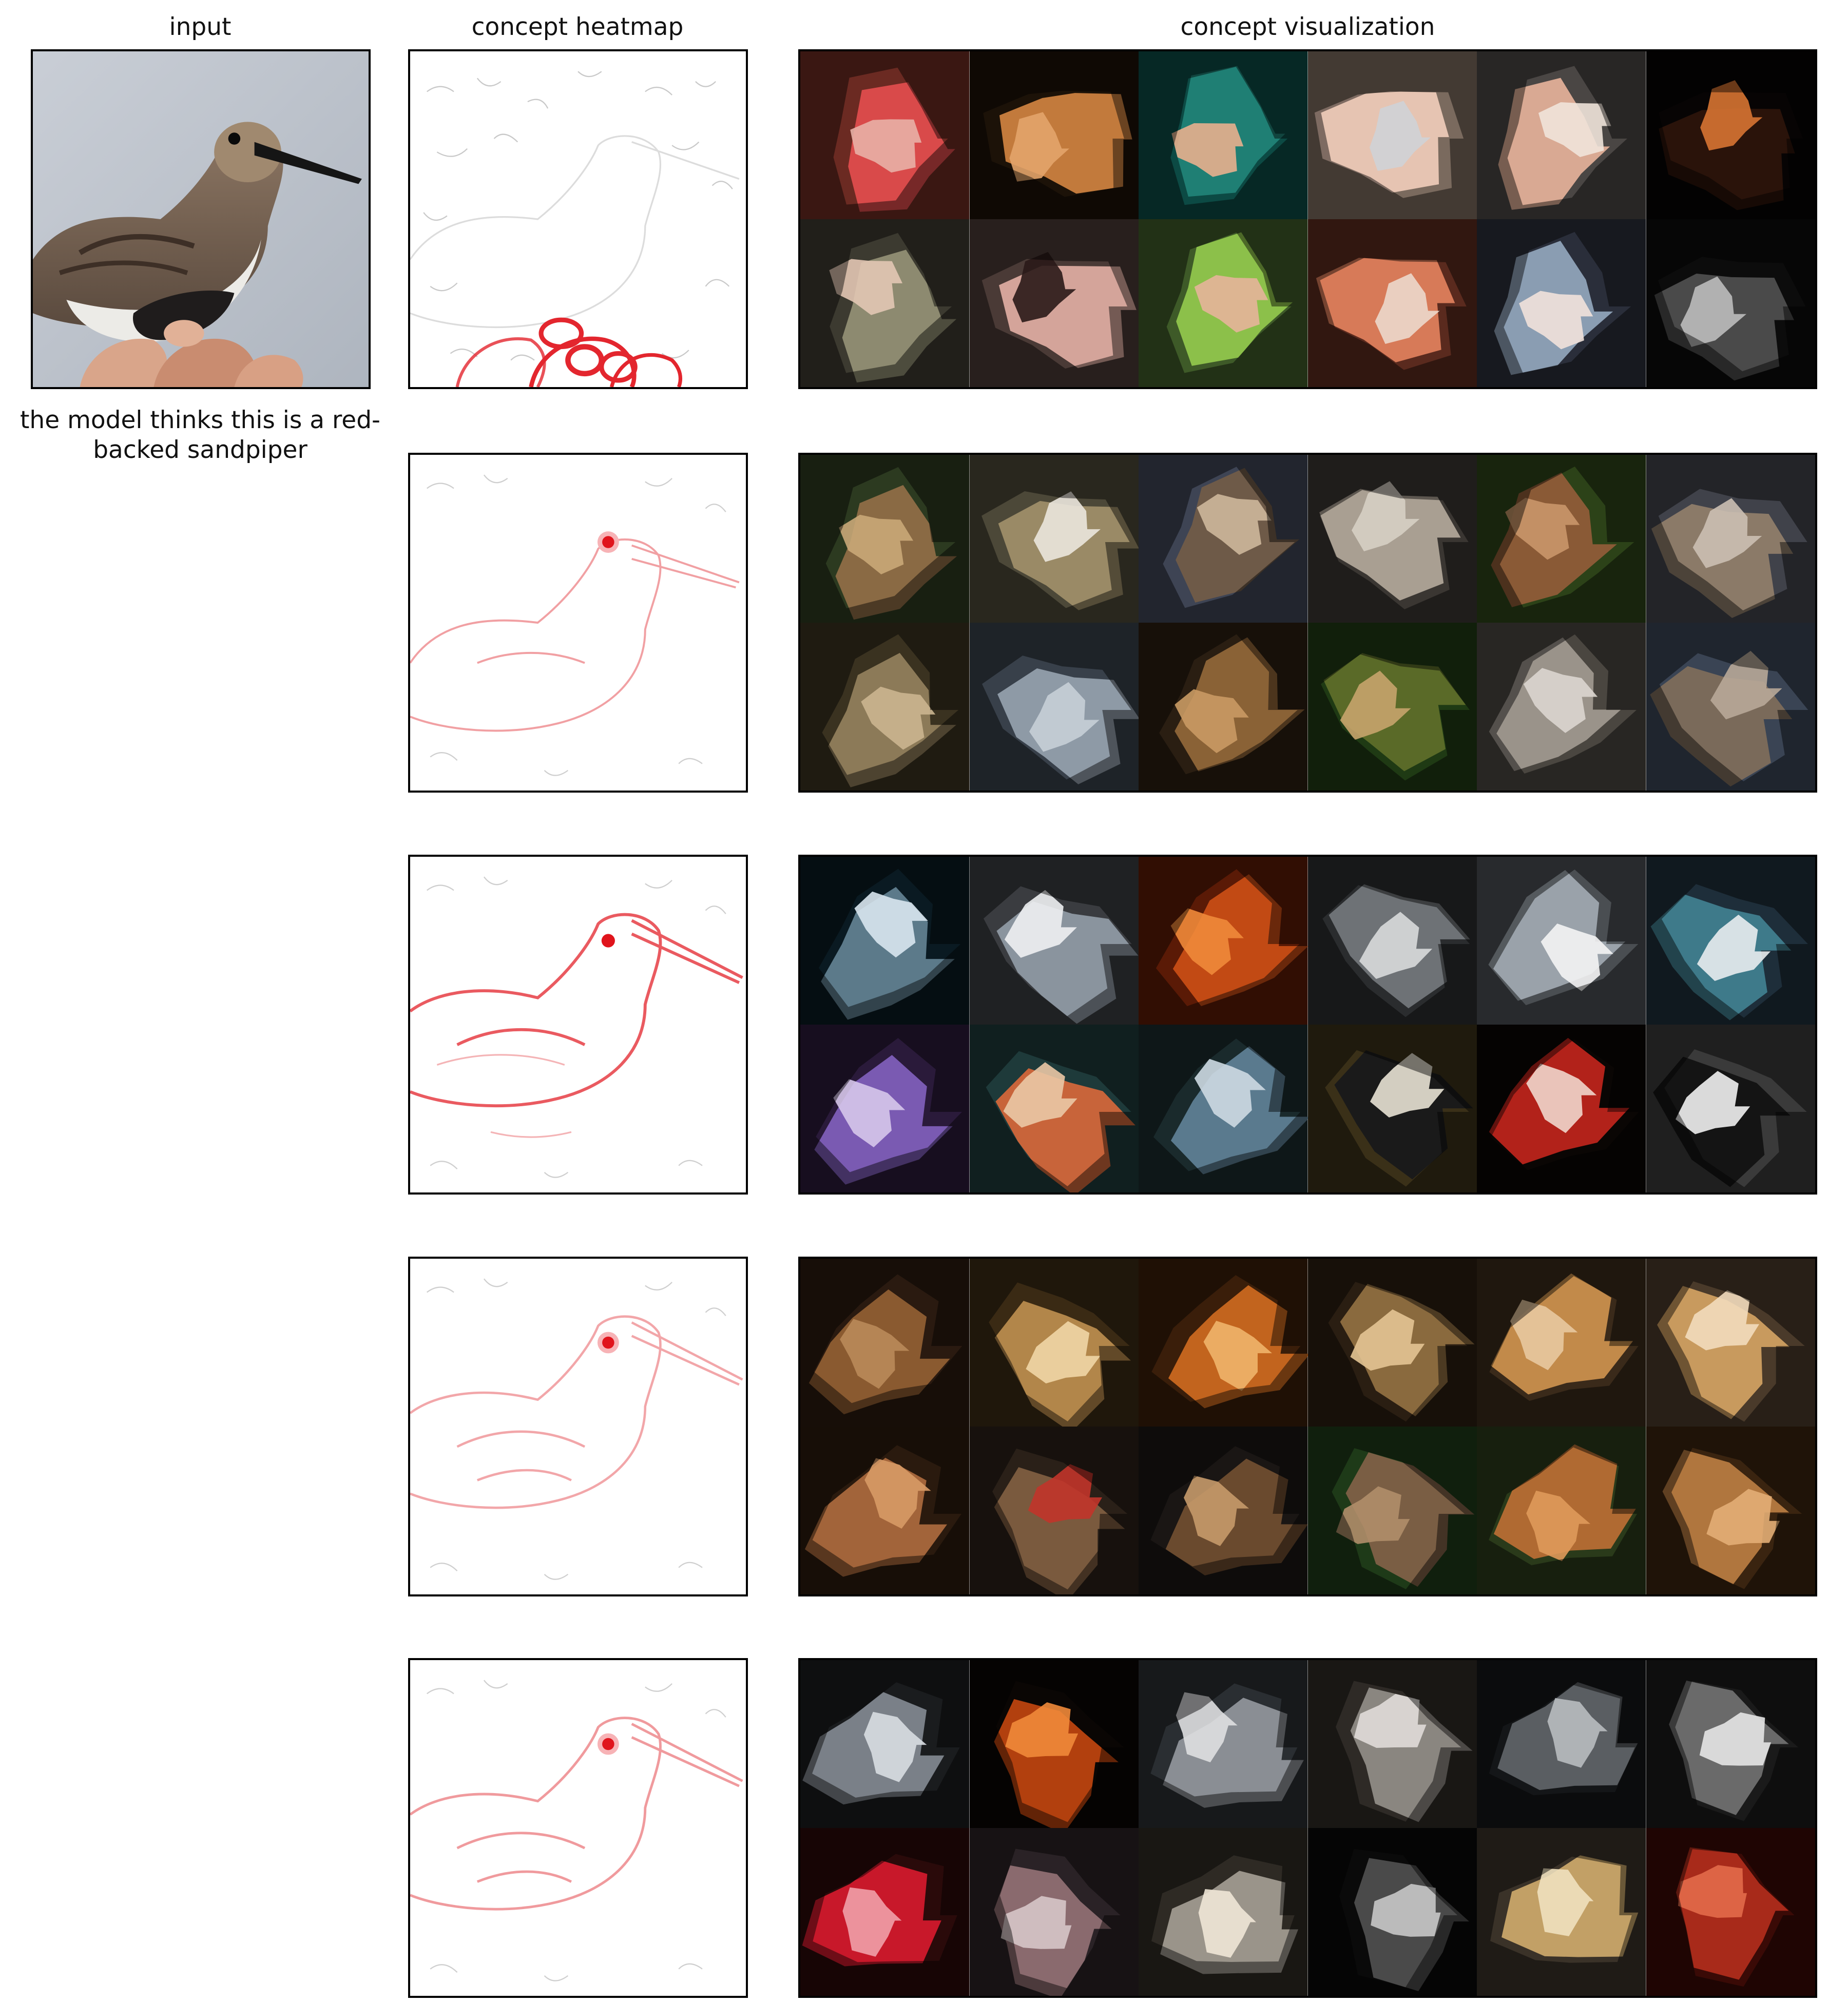  What do you see at coordinates (200, 27) in the screenshot?
I see `column-title-input: input` at bounding box center [200, 27].